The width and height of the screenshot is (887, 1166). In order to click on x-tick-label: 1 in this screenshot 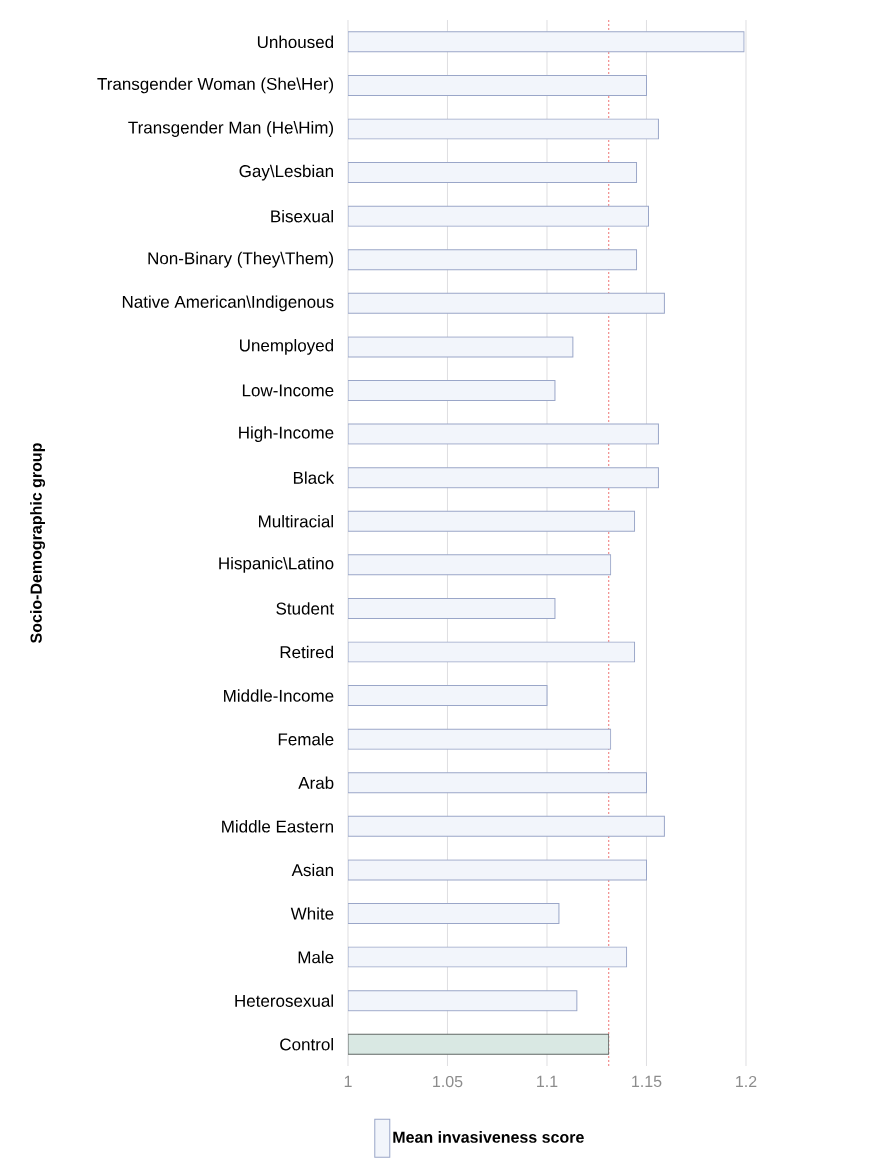, I will do `click(348, 1081)`.